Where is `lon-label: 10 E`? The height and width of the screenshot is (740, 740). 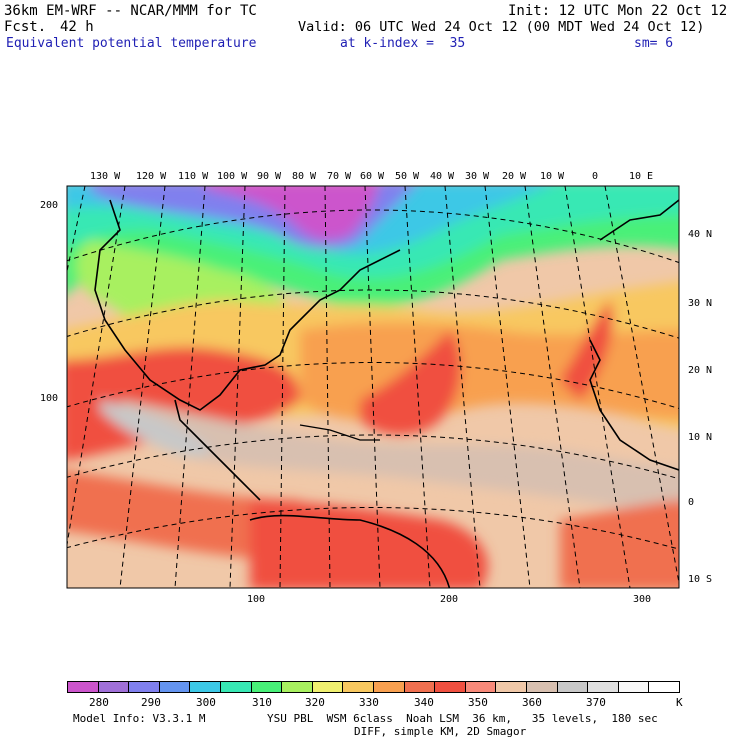 lon-label: 10 E is located at coordinates (641, 176).